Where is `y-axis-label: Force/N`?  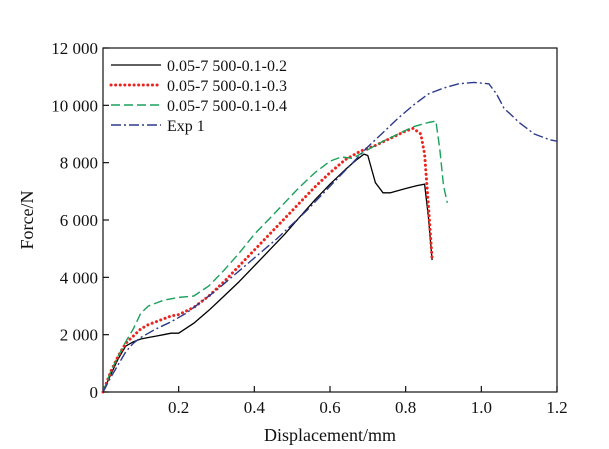 y-axis-label: Force/N is located at coordinates (27, 220).